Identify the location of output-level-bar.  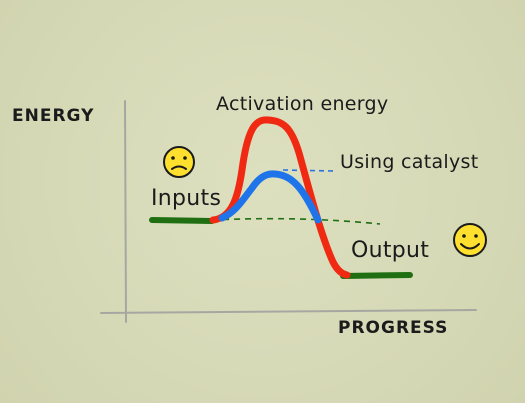
(376, 275).